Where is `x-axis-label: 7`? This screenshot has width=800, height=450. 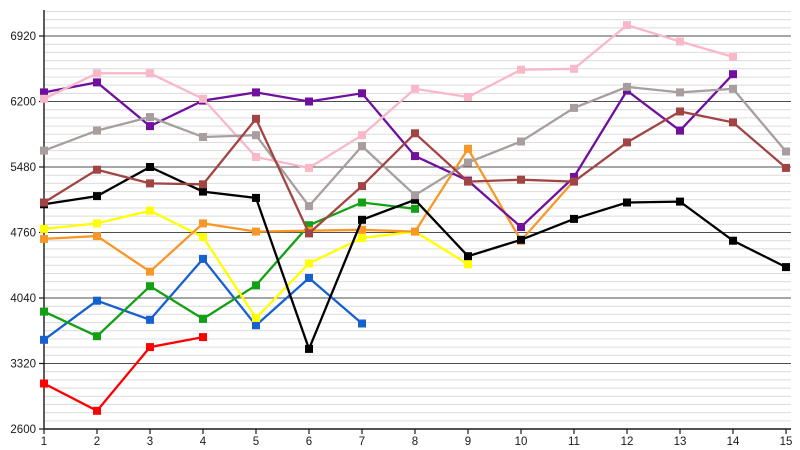
x-axis-label: 7 is located at coordinates (362, 442).